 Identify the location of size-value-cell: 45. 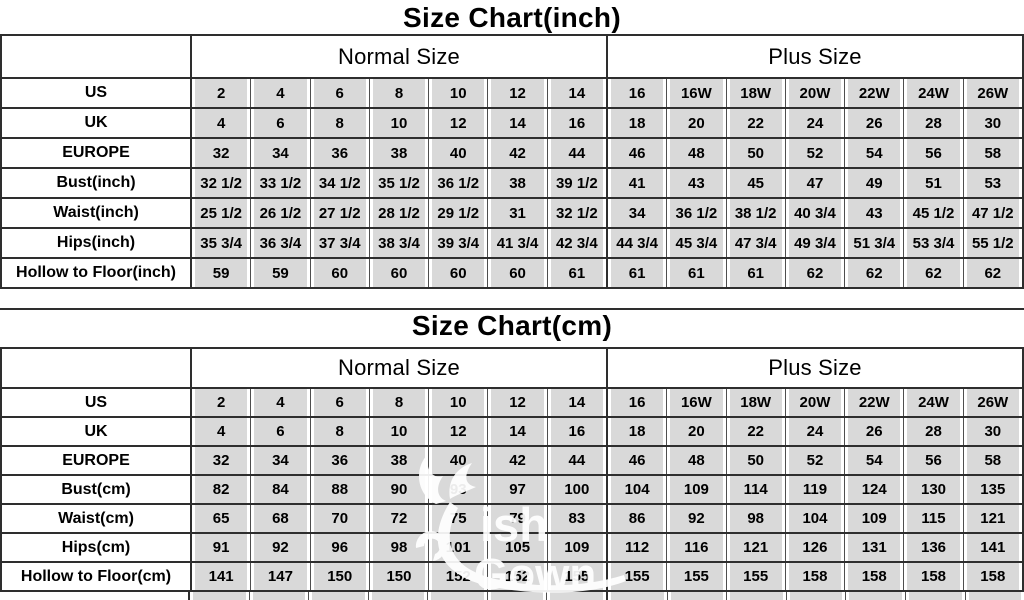
(755, 183).